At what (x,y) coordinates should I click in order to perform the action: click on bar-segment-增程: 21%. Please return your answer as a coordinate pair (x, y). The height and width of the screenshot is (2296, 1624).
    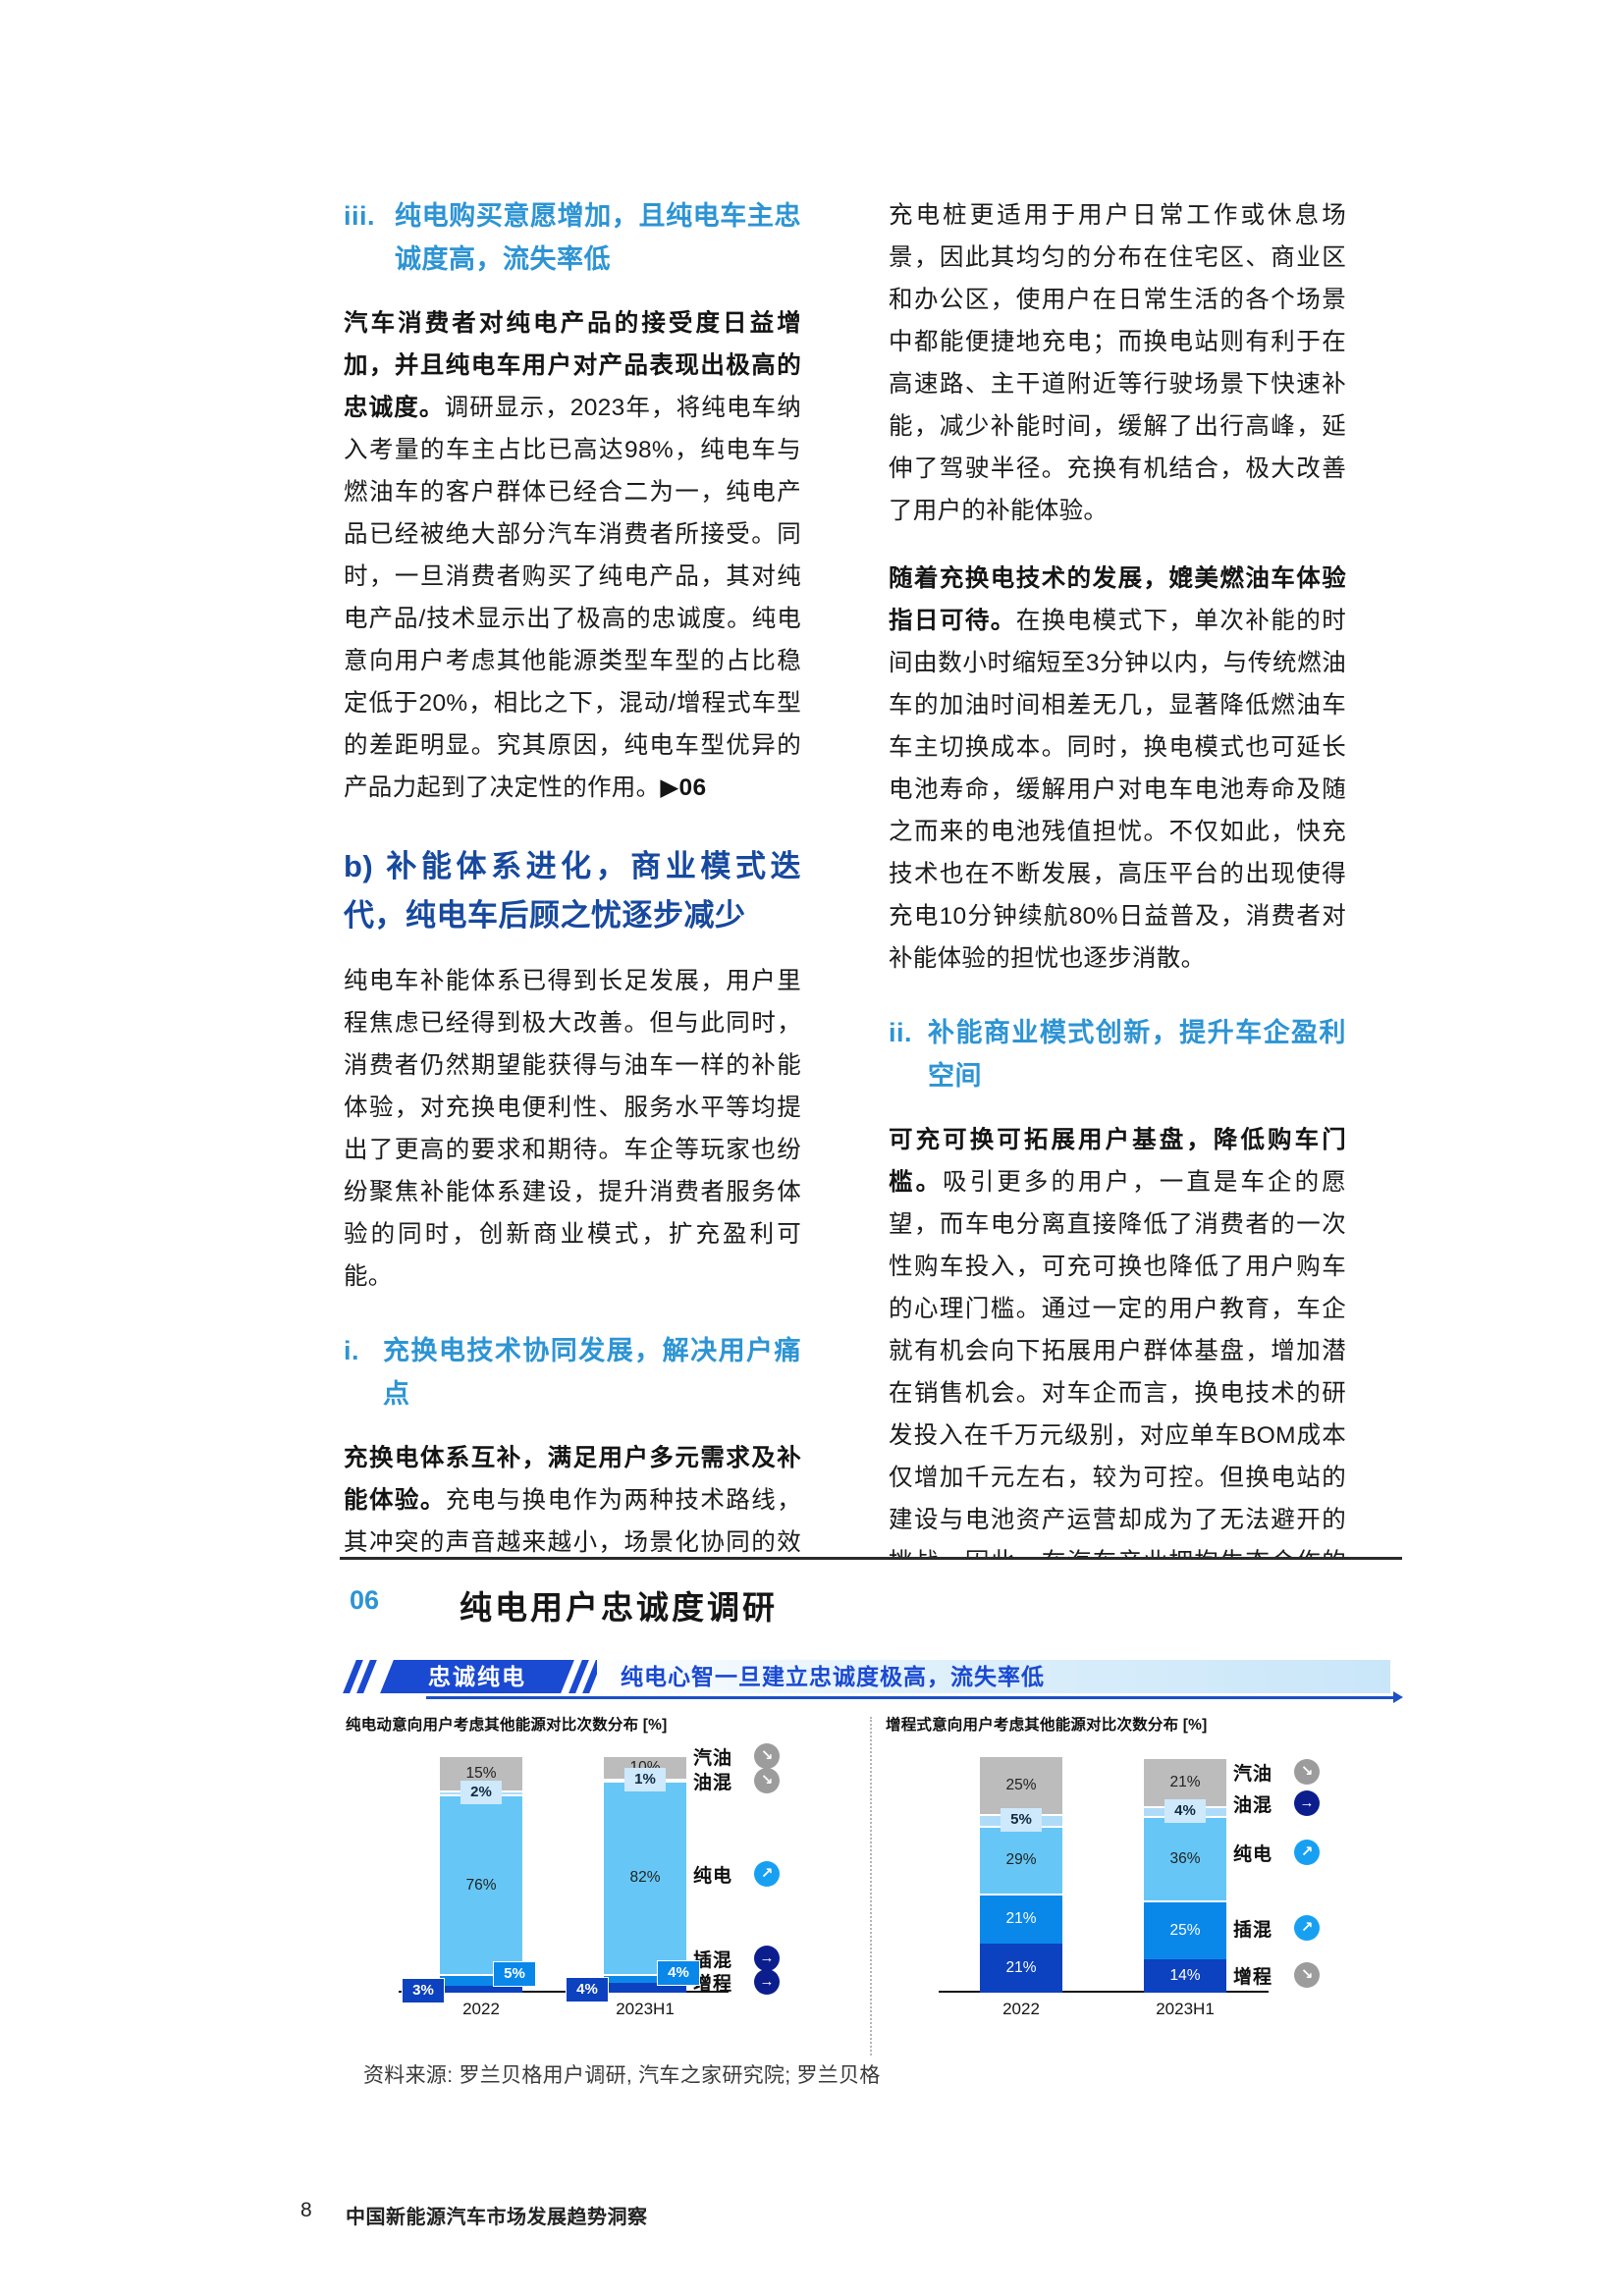
    Looking at the image, I should click on (1021, 1968).